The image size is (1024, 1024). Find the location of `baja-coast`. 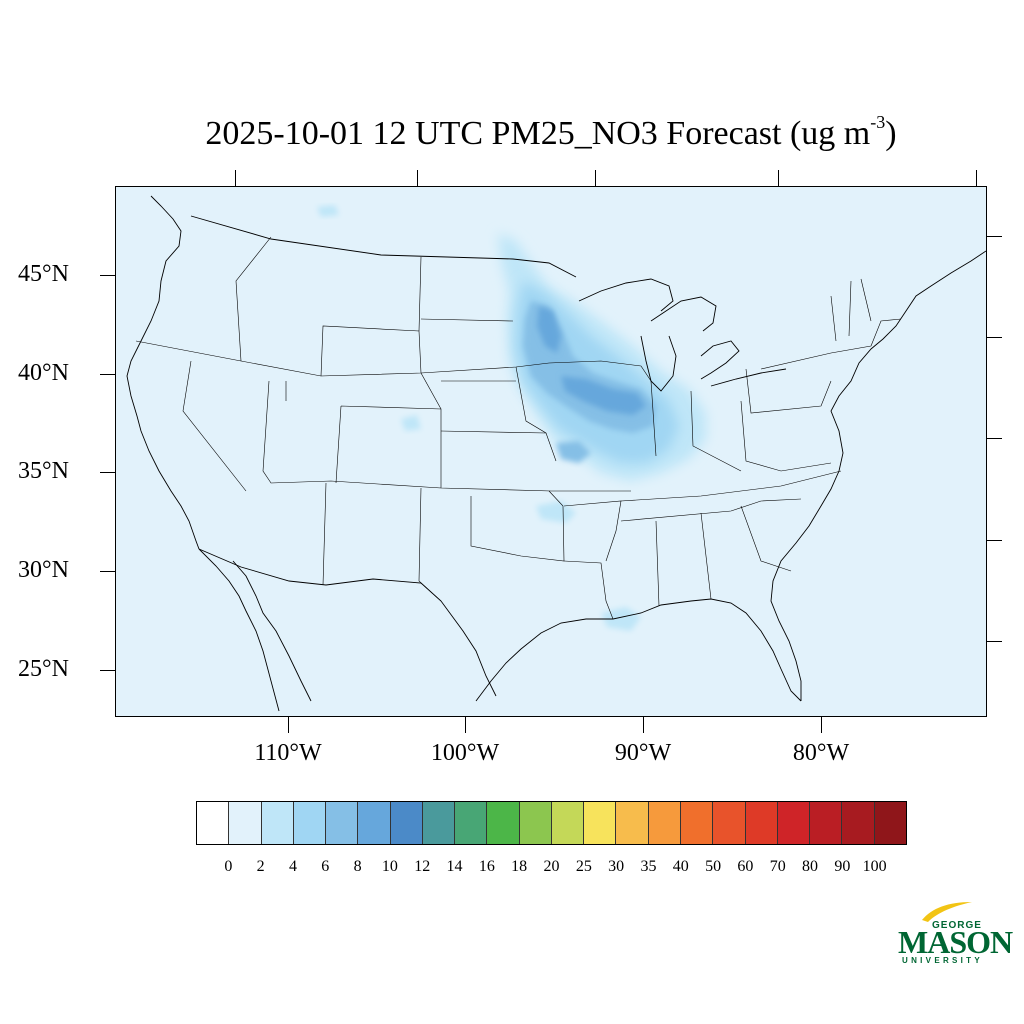

baja-coast is located at coordinates (239, 630).